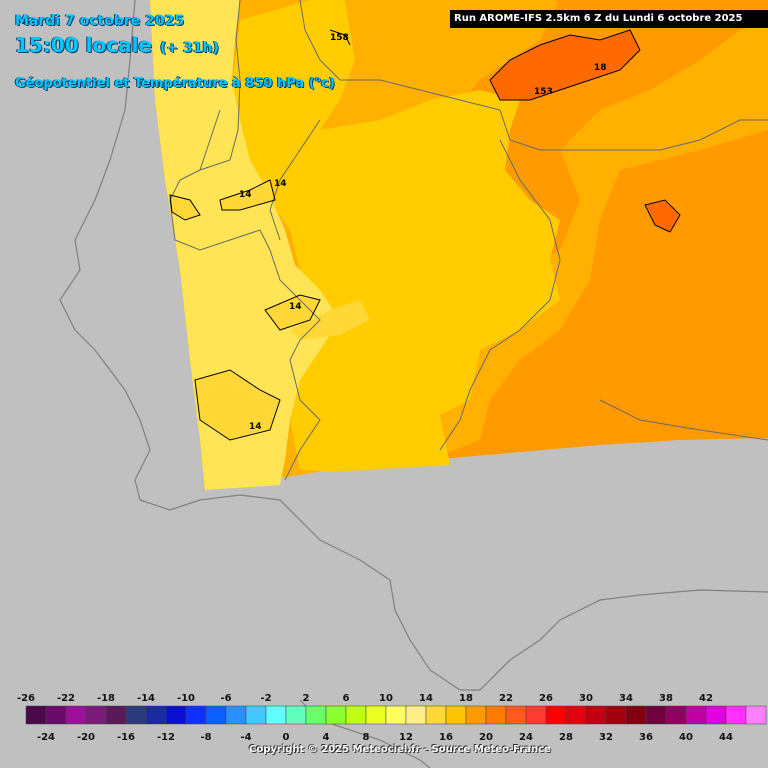 Image resolution: width=768 pixels, height=768 pixels. I want to click on legend-label-bottom: 40, so click(686, 737).